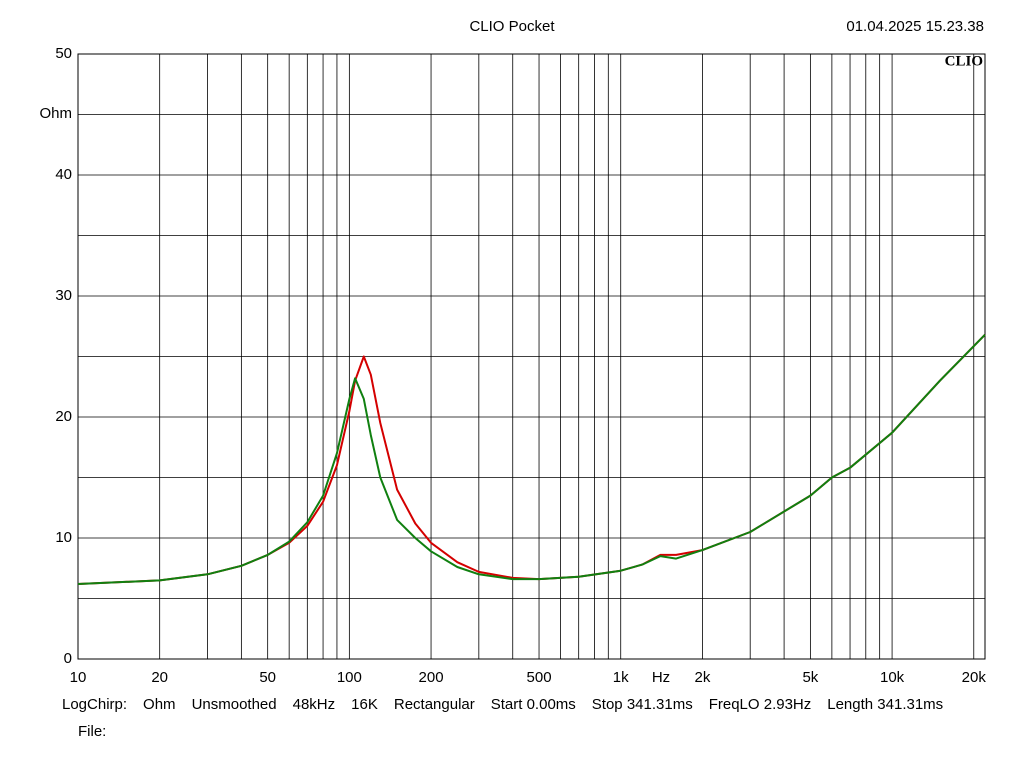  What do you see at coordinates (55, 113) in the screenshot?
I see `y-axis-label: Ohm` at bounding box center [55, 113].